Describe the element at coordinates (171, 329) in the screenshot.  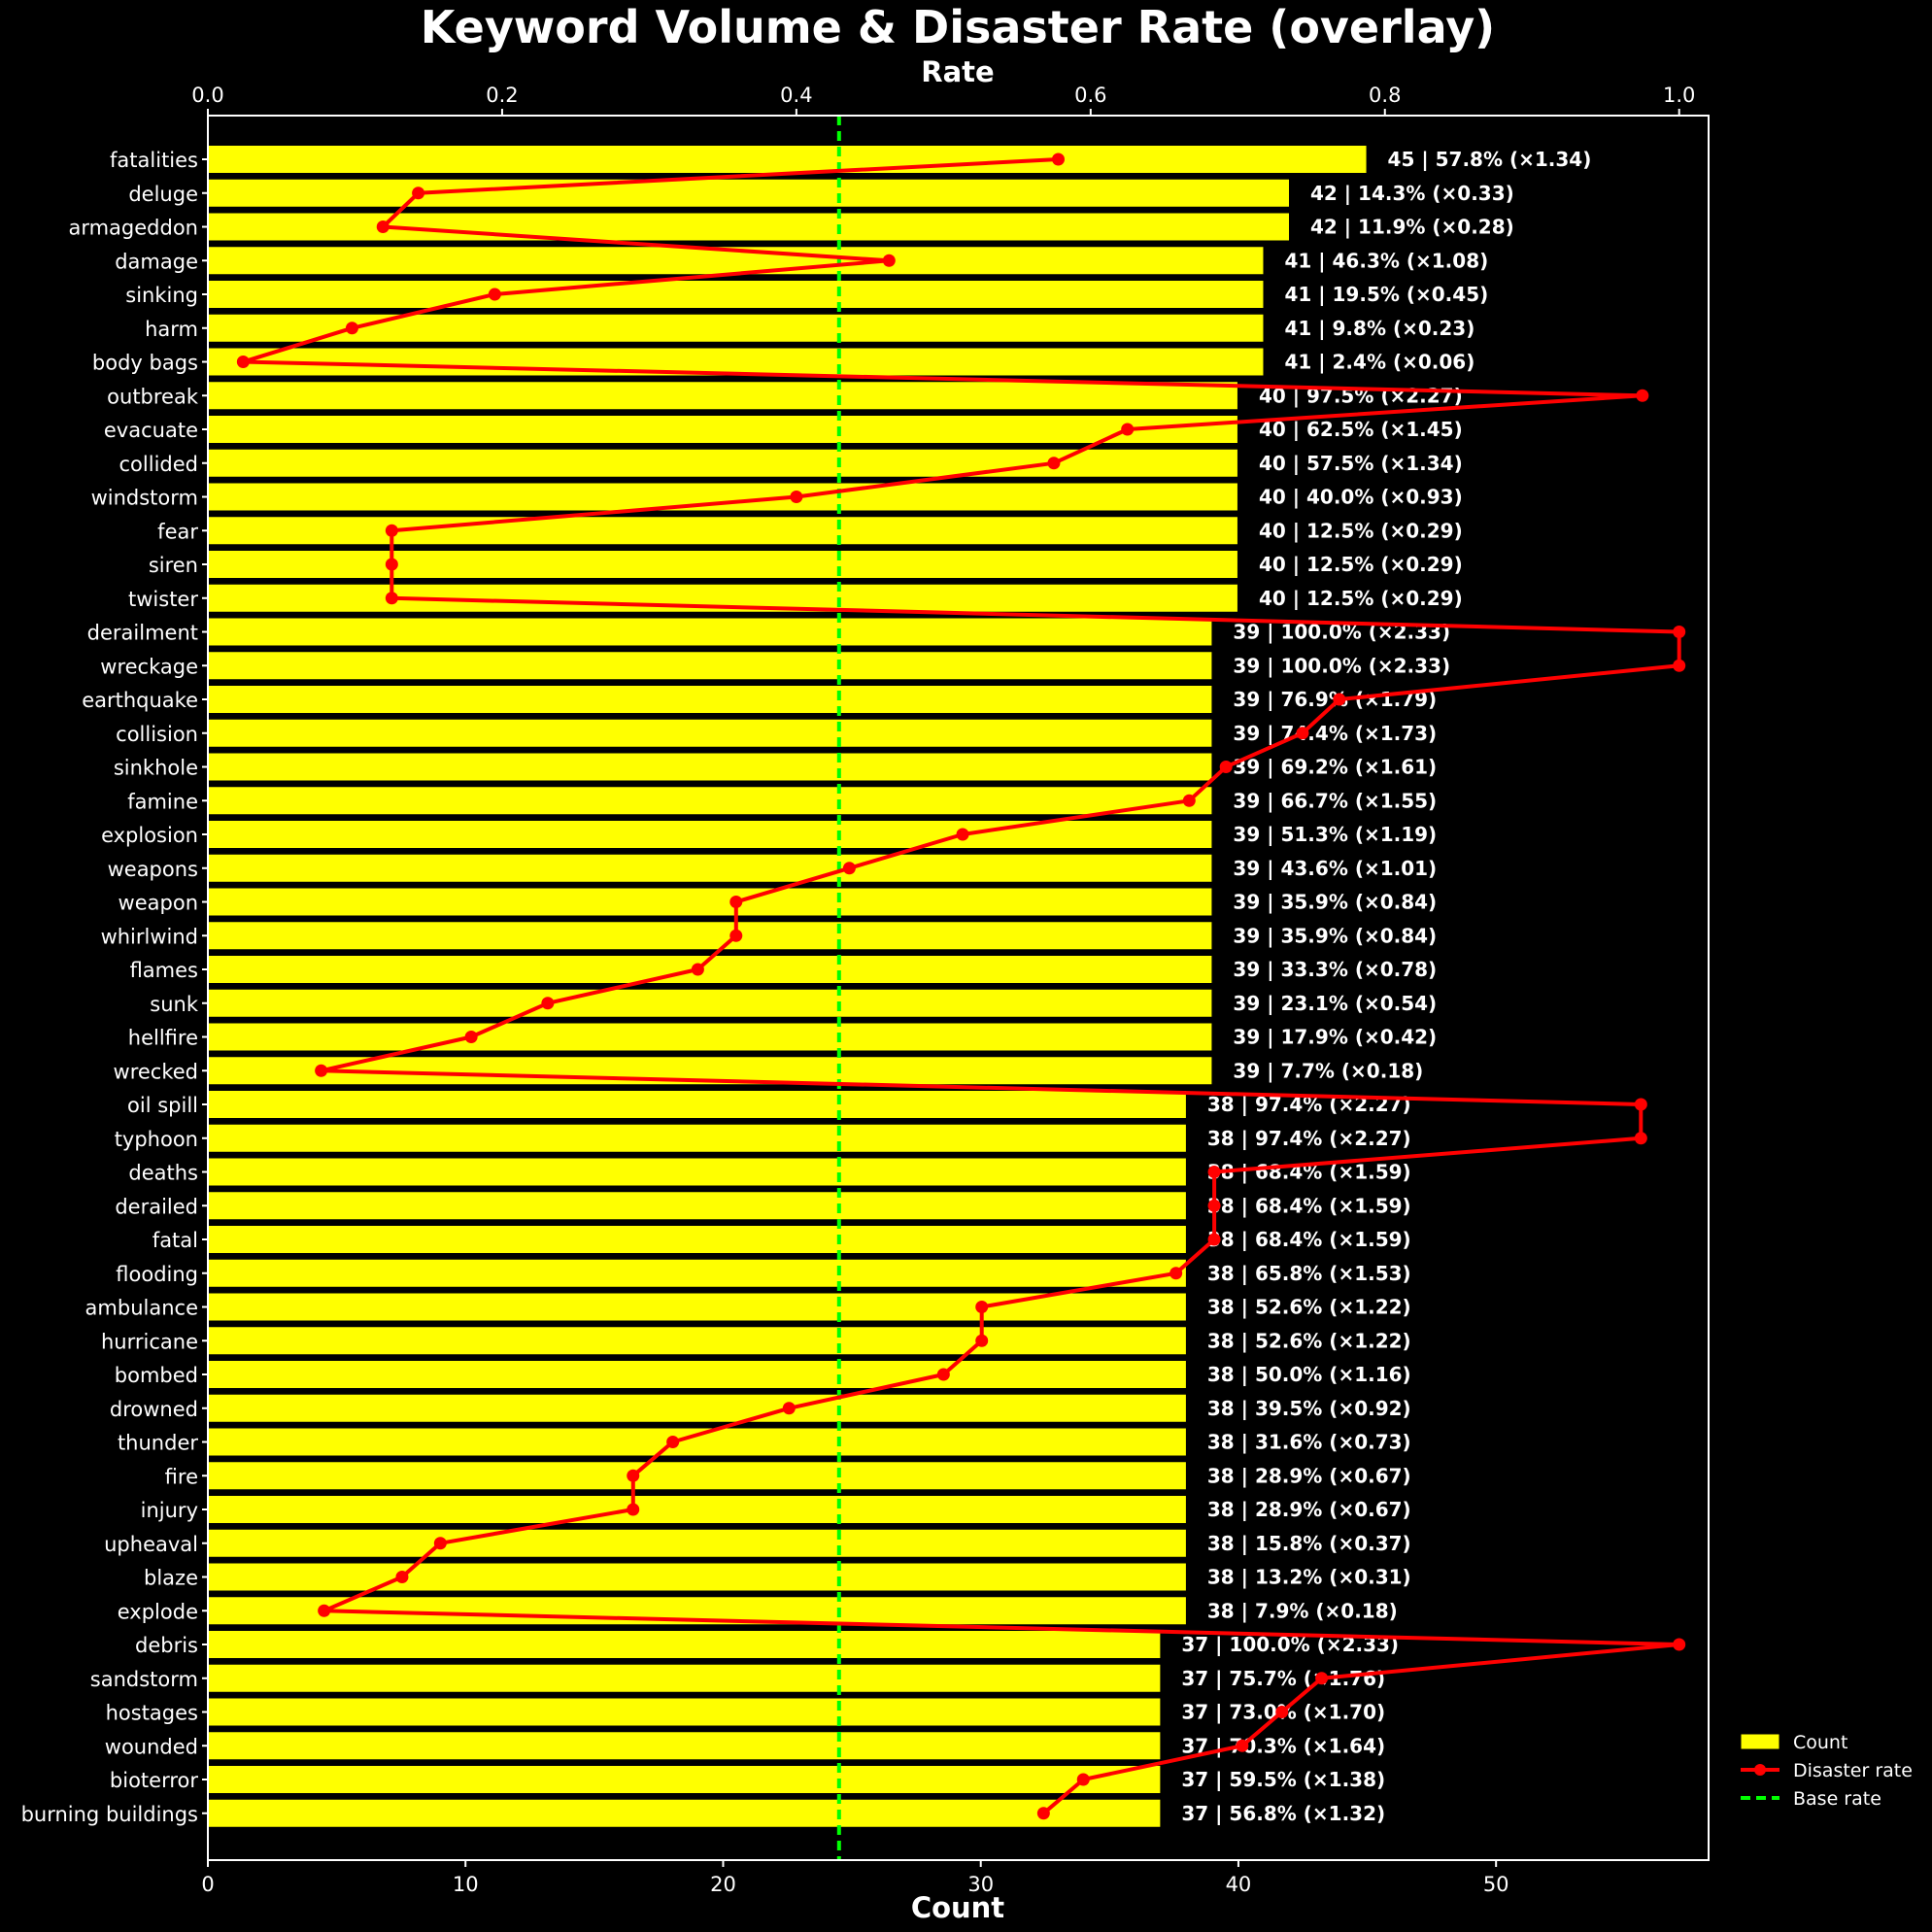
I see `category-label: harm` at that location.